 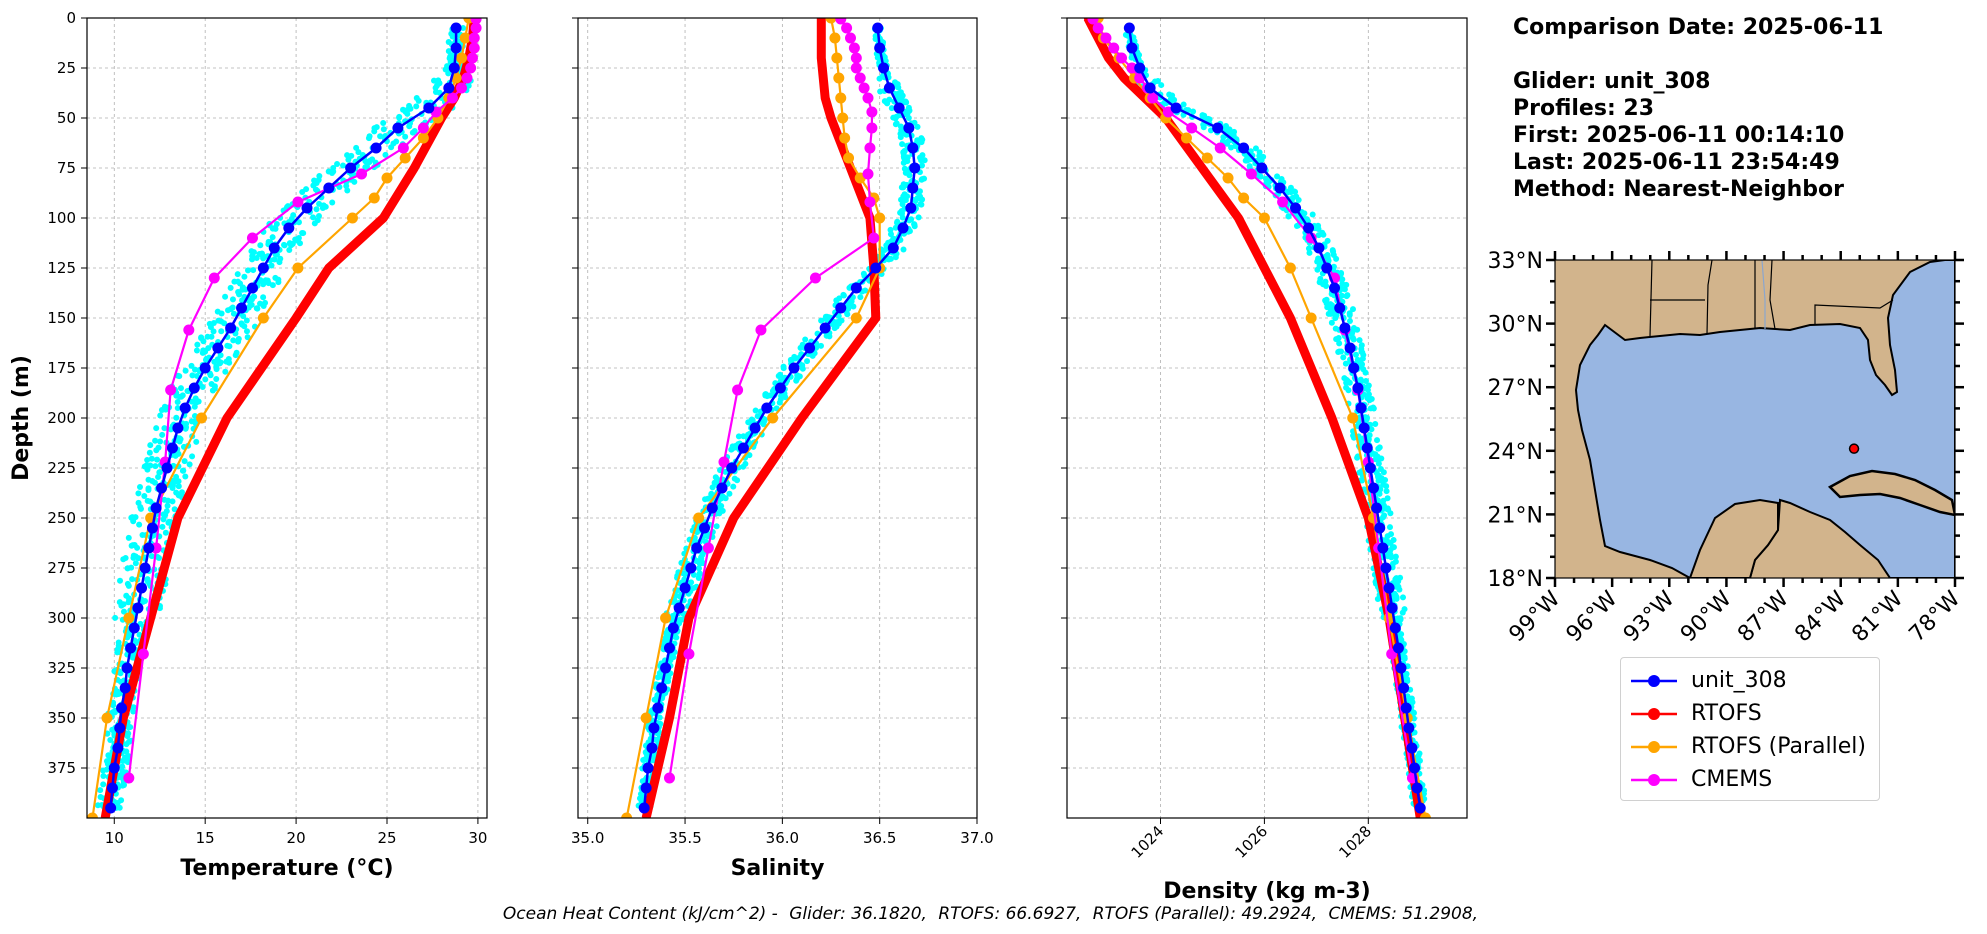 What do you see at coordinates (1355, 842) in the screenshot?
I see `x-tick-label: 1028` at bounding box center [1355, 842].